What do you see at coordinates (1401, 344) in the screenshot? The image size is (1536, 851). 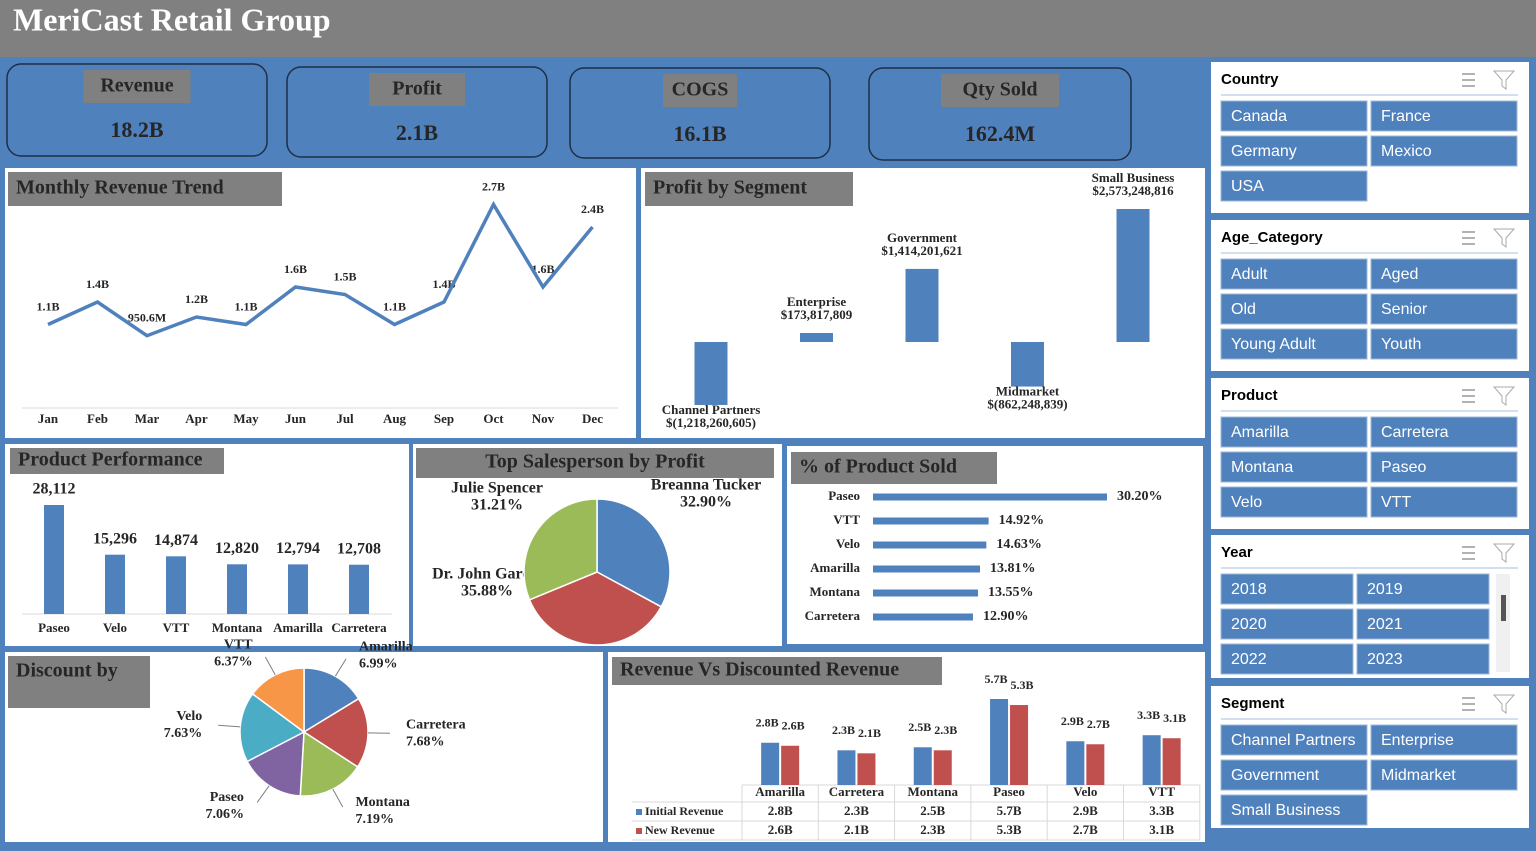 I see `slicer-item: Youth` at bounding box center [1401, 344].